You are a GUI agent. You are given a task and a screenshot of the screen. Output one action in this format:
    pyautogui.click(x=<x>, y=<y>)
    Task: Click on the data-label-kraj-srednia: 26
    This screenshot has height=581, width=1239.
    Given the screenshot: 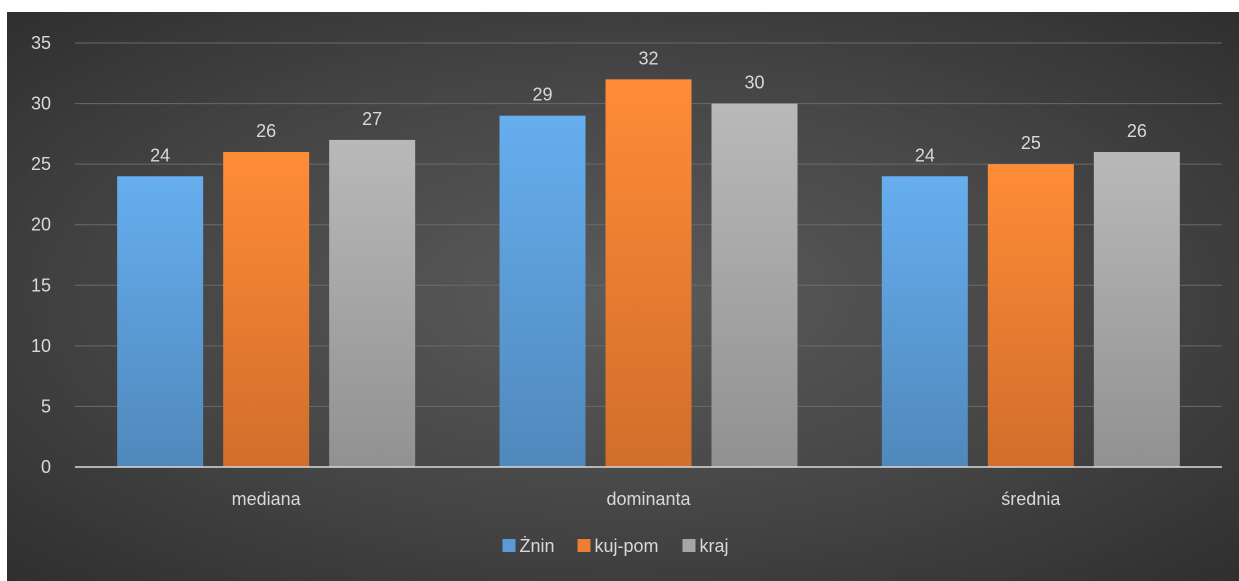 What is the action you would take?
    pyautogui.click(x=1137, y=131)
    